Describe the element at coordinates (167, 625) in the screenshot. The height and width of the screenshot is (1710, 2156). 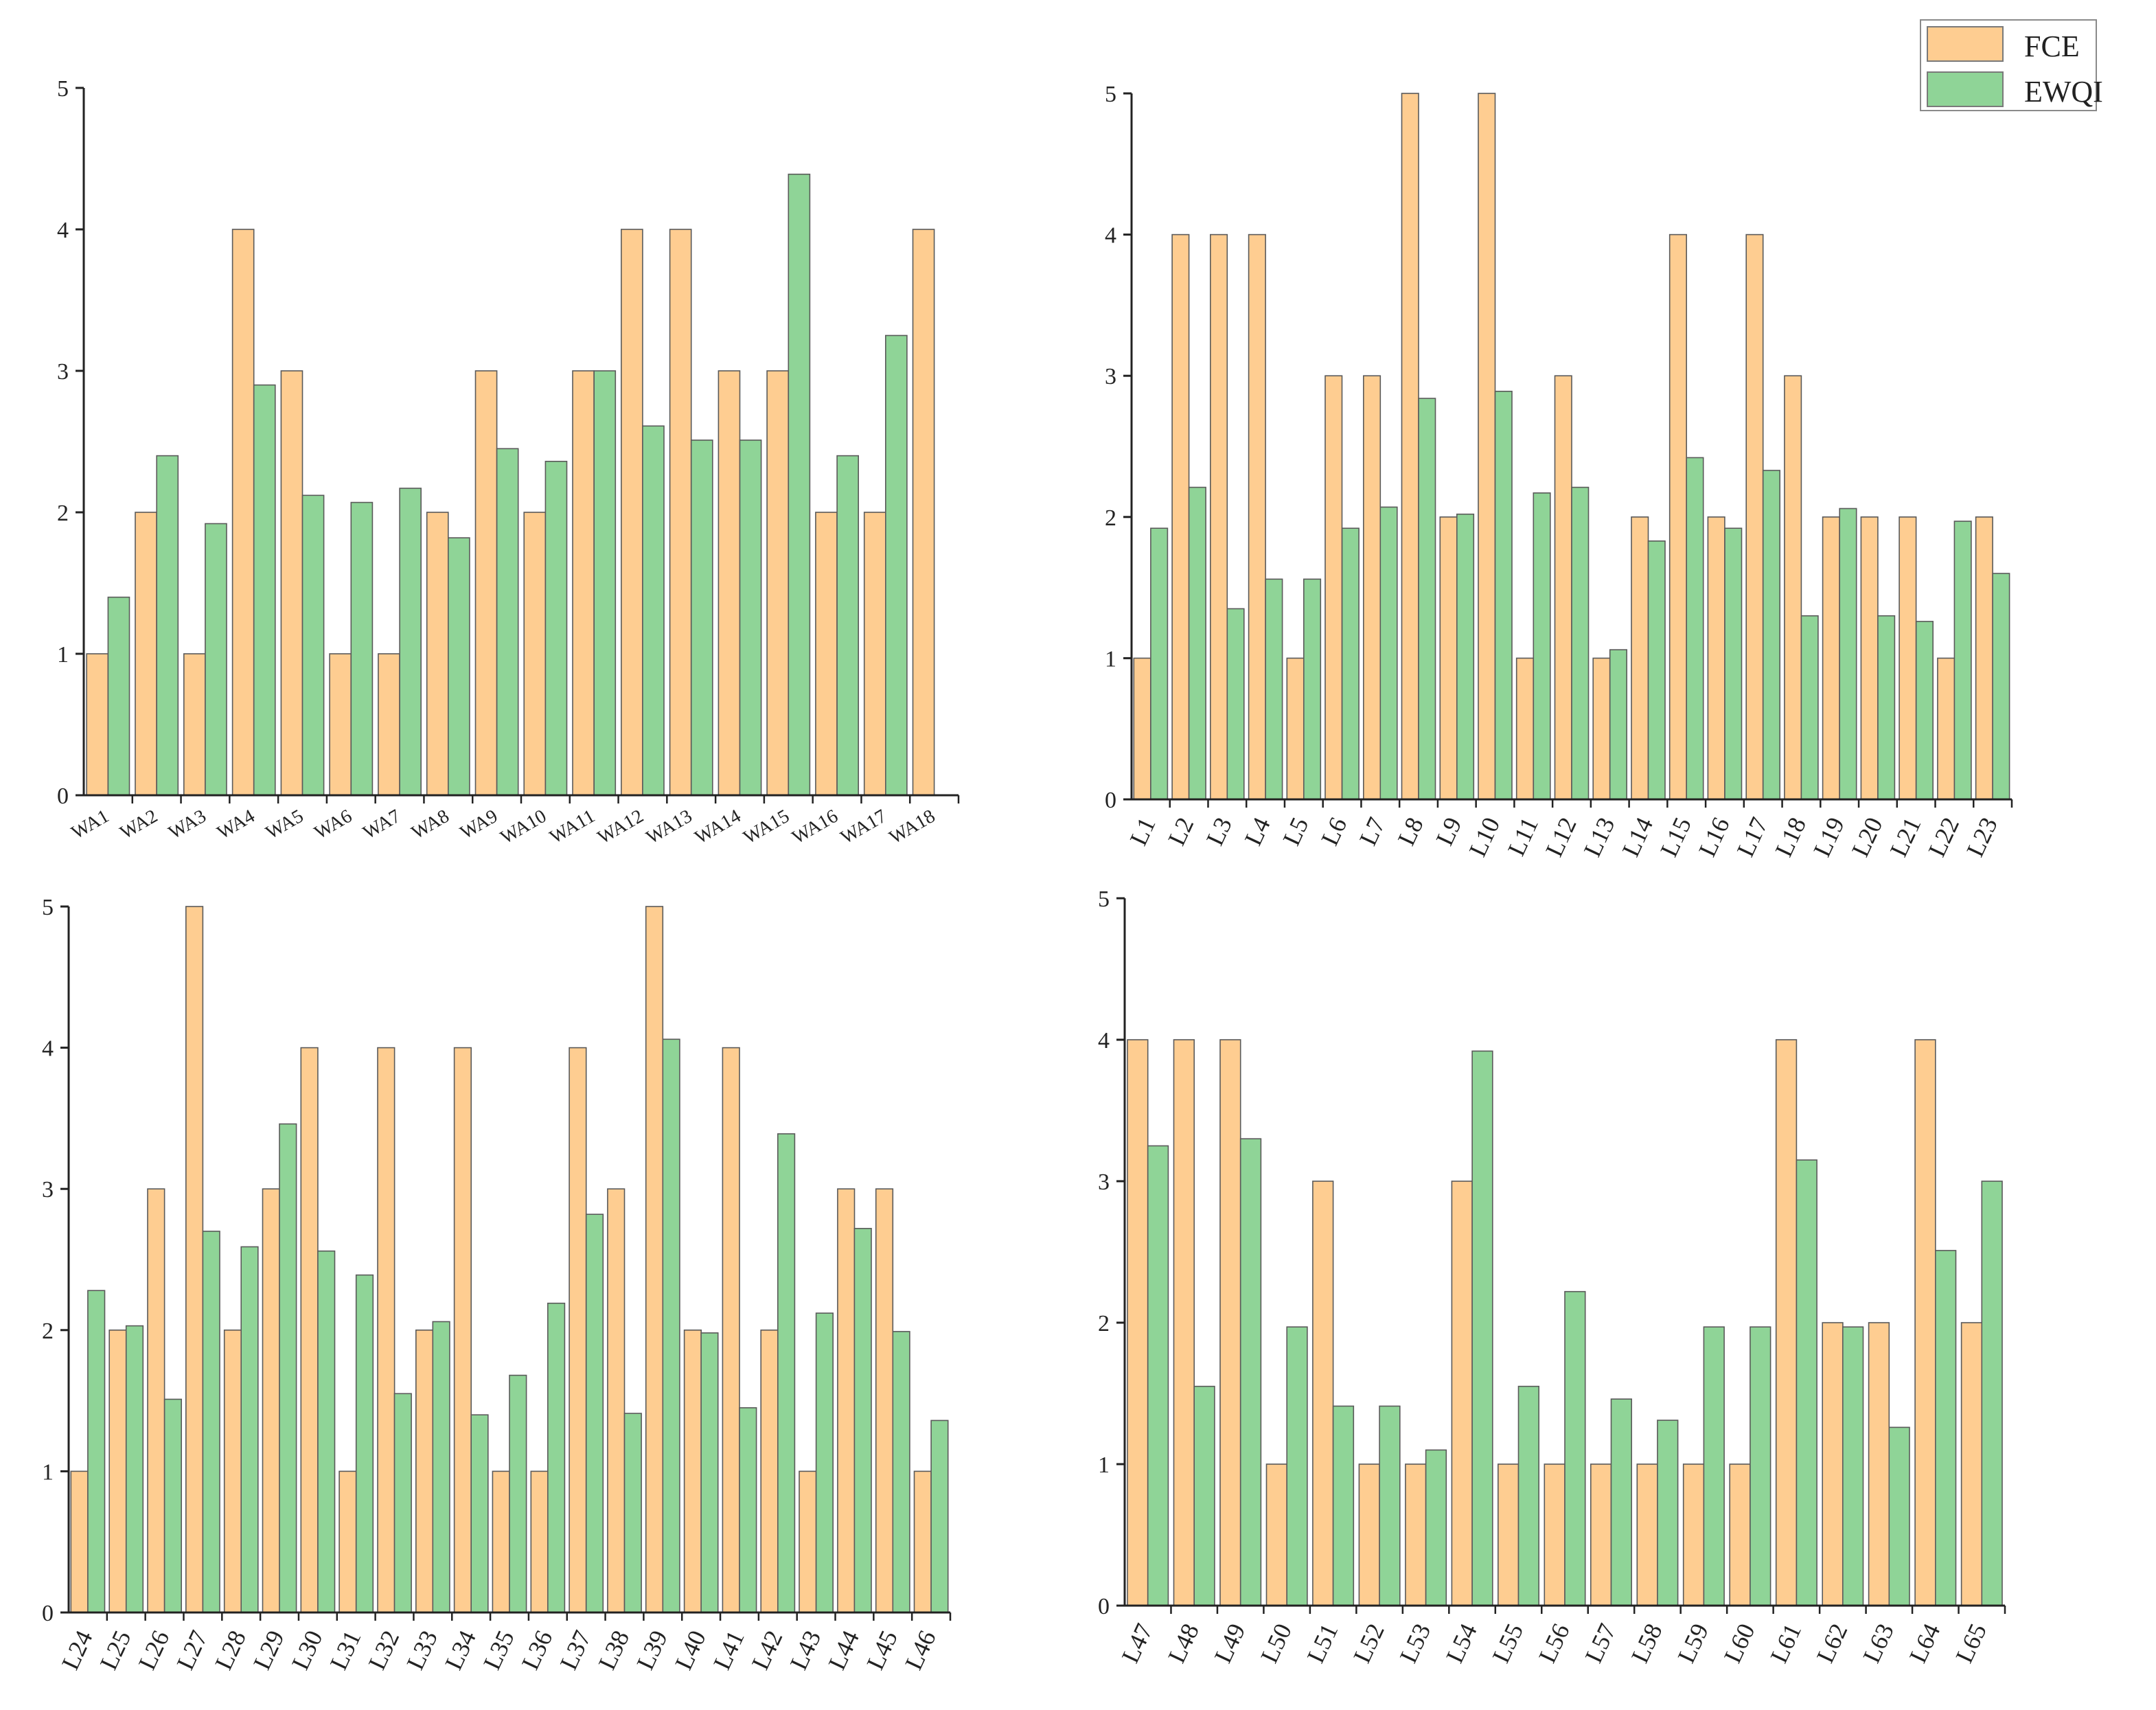
I see `bar-ewqi-wa2` at that location.